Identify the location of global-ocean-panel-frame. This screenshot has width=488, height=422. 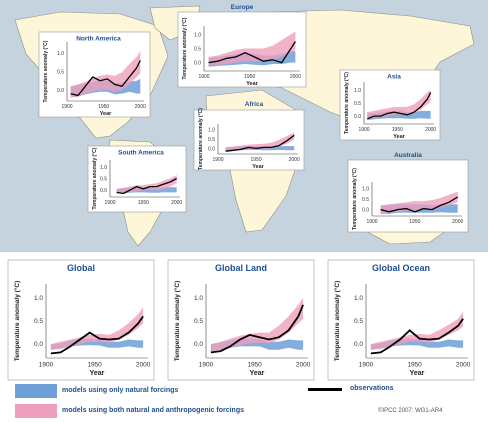
(401, 320).